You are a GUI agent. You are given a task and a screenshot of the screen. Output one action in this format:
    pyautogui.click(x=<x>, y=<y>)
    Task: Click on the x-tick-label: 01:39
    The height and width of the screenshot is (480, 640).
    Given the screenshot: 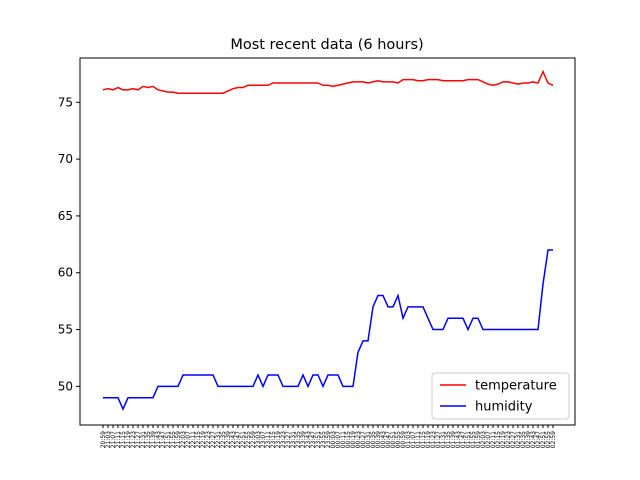 What is the action you would take?
    pyautogui.click(x=453, y=439)
    